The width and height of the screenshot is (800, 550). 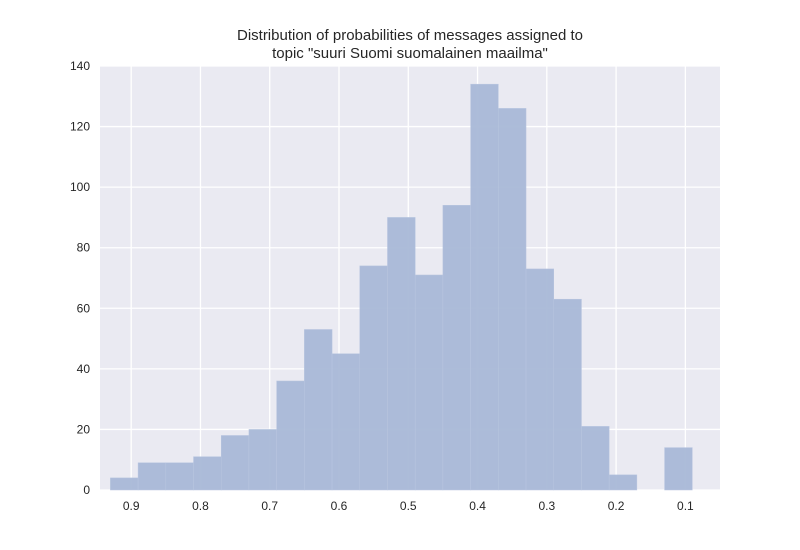 I want to click on x-tick-label: 0.5, so click(x=408, y=506).